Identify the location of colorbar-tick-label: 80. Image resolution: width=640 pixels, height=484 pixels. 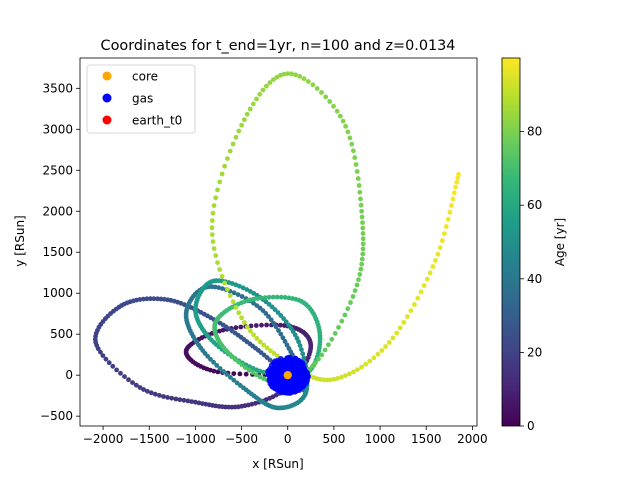
(534, 132).